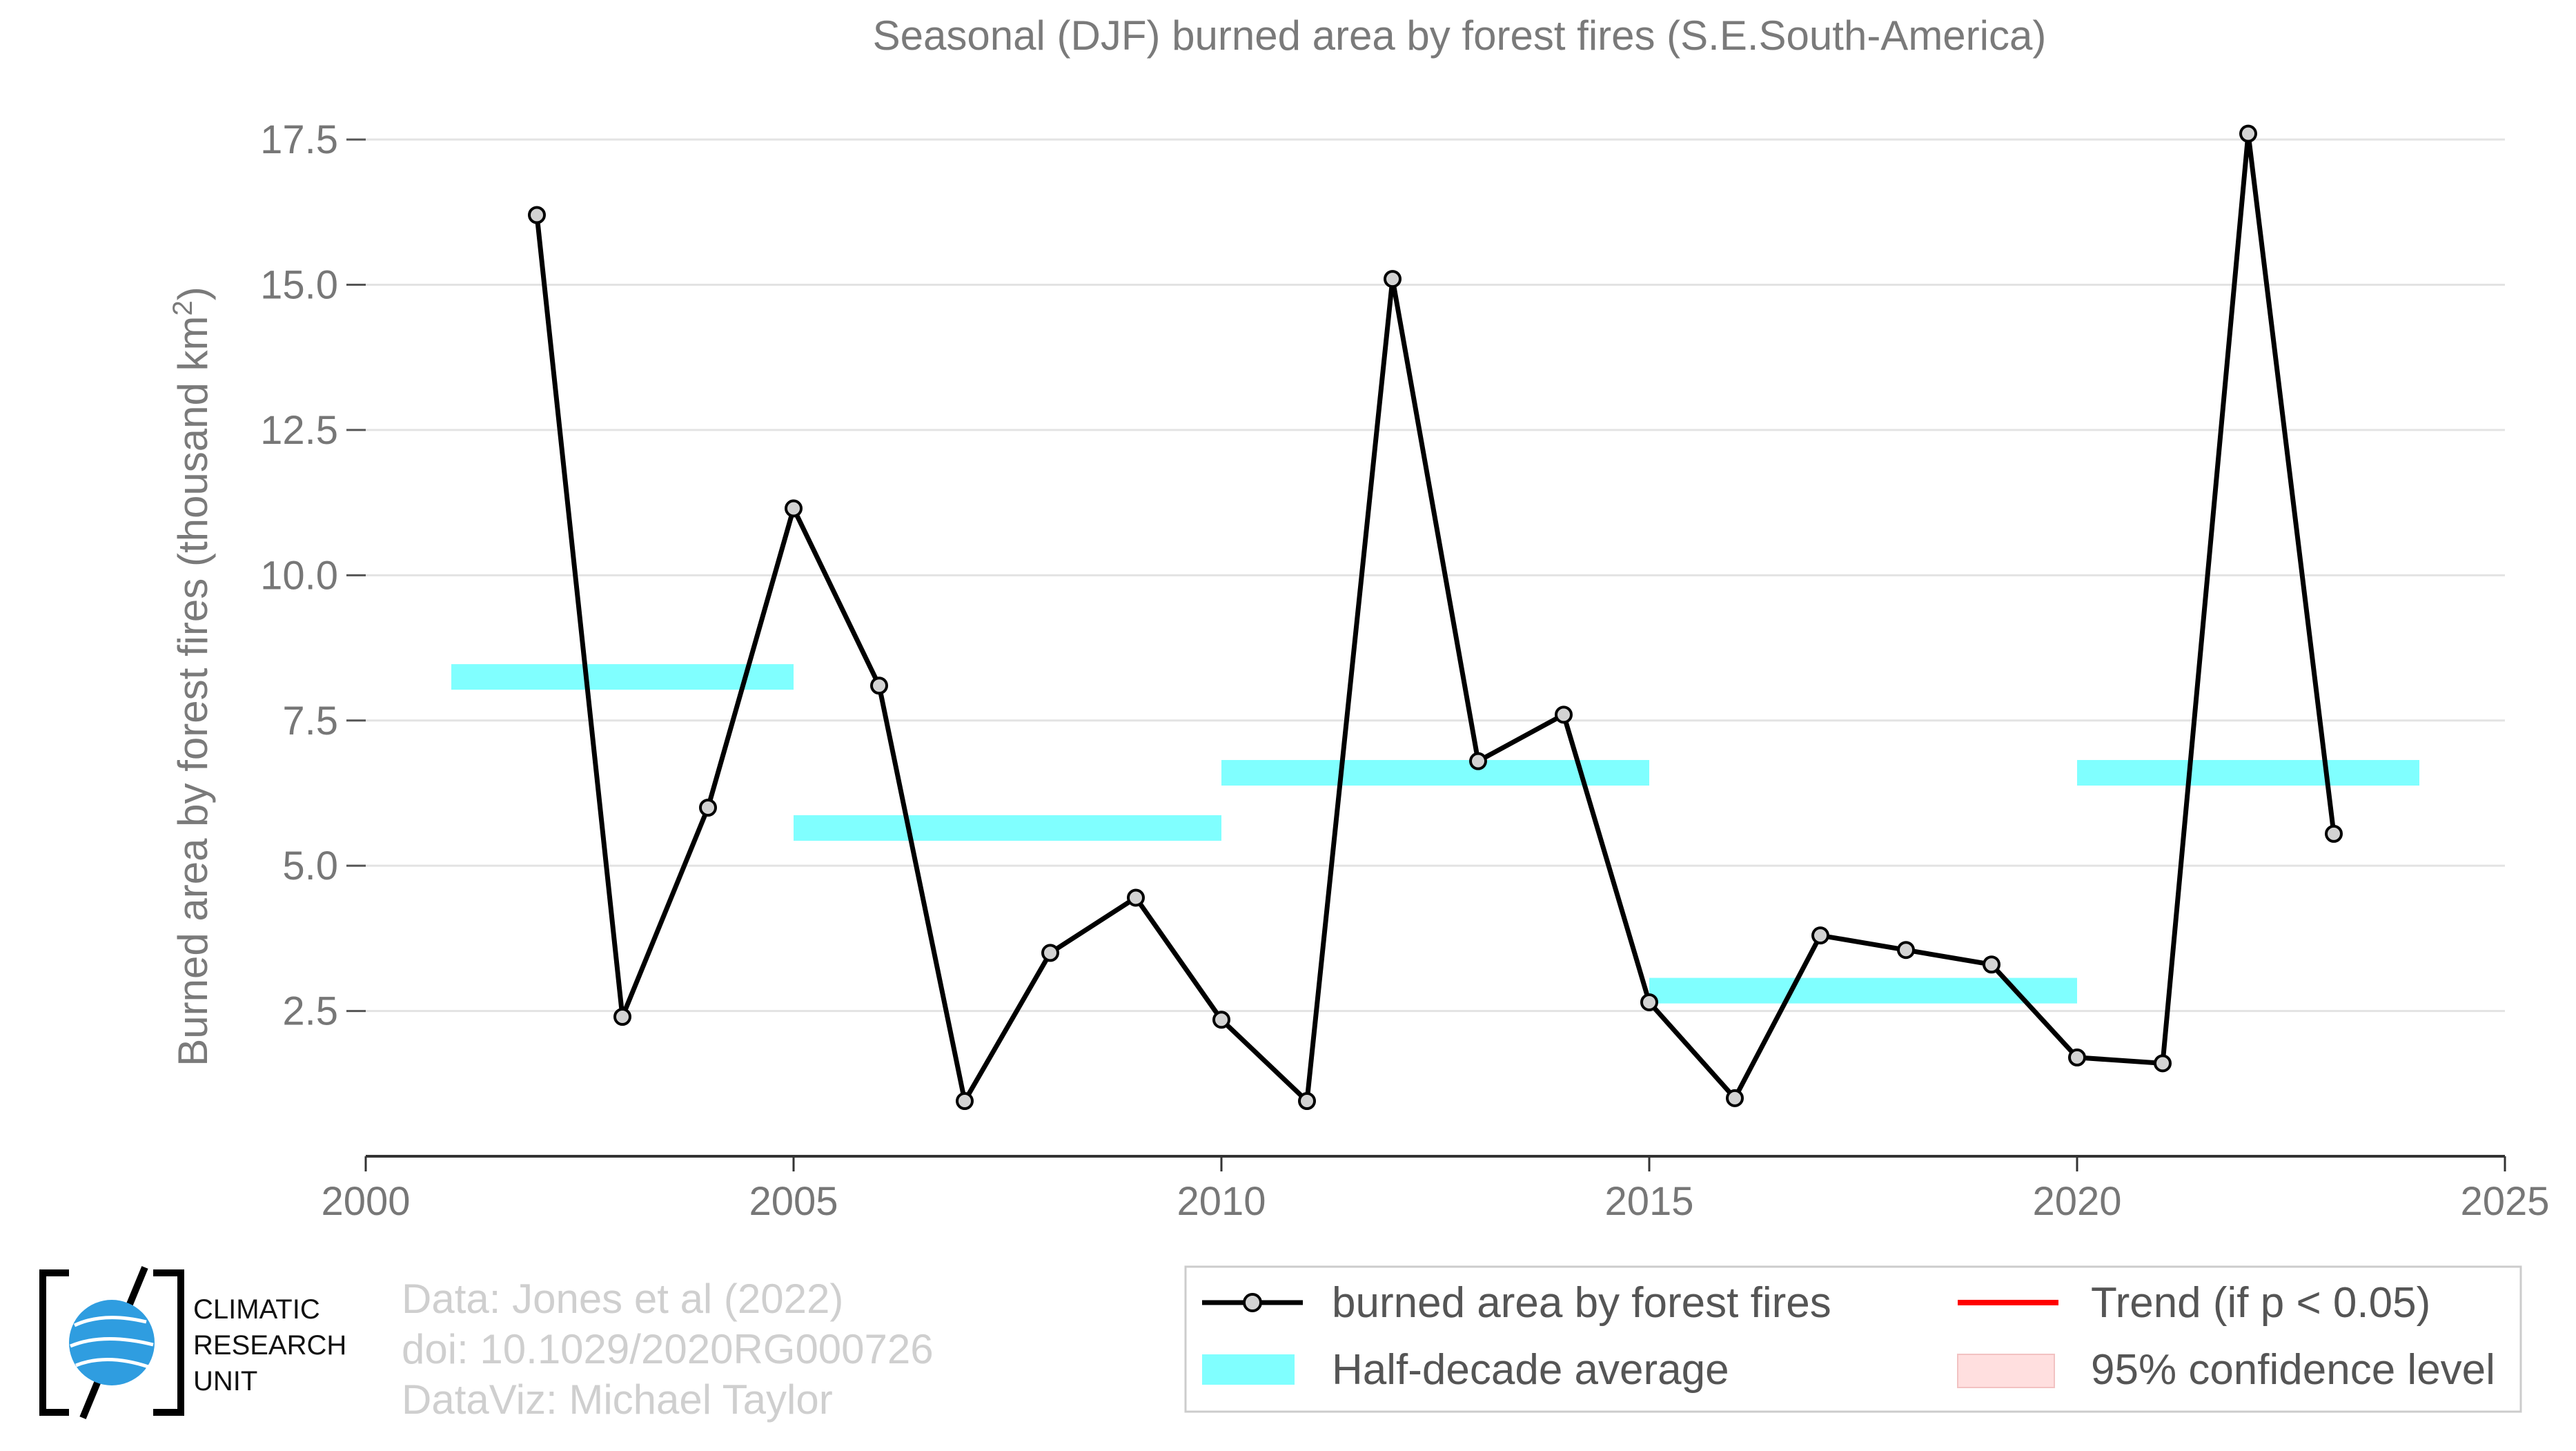 The width and height of the screenshot is (2576, 1451). Describe the element at coordinates (299, 286) in the screenshot. I see `y-tick-label: 15.0` at that location.